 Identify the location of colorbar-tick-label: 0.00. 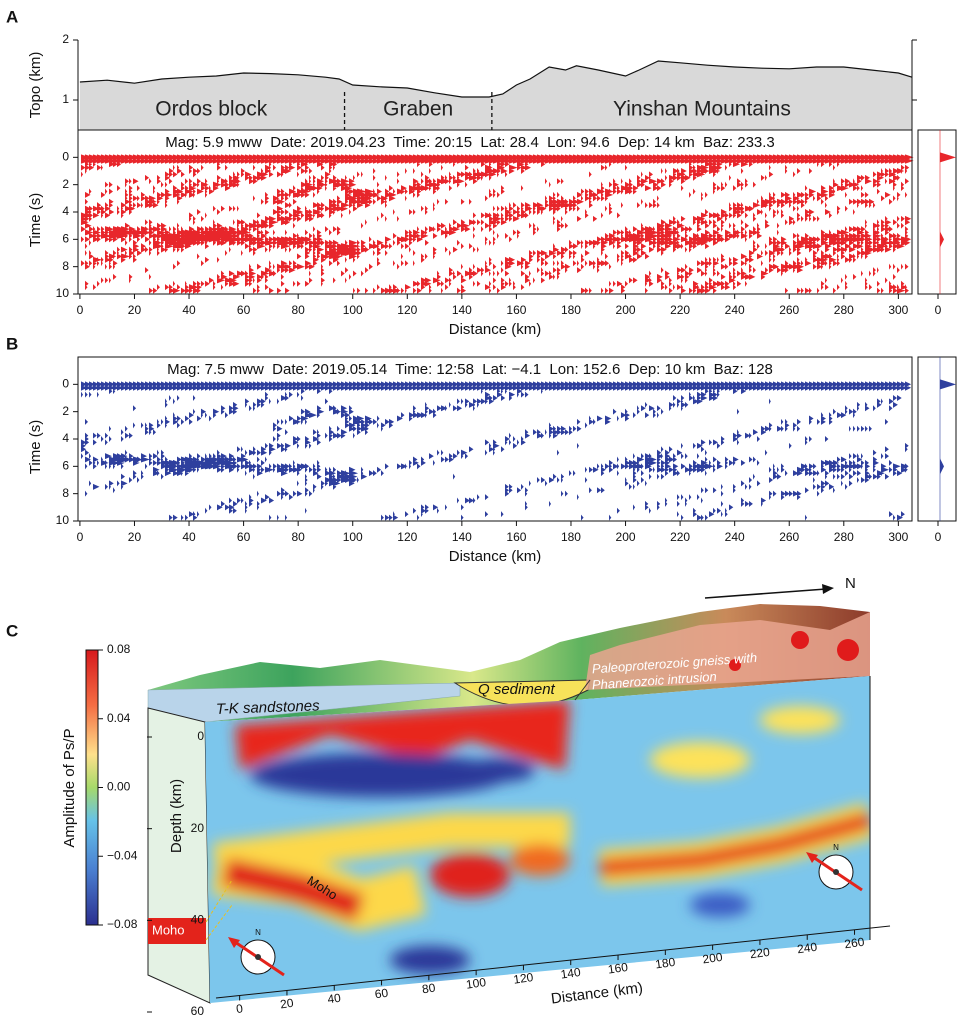
(119, 787).